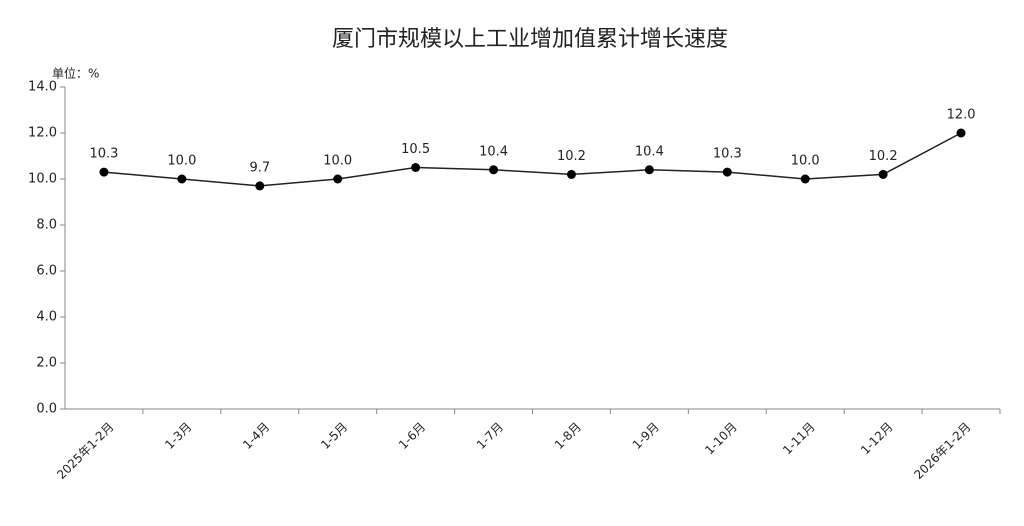 The height and width of the screenshot is (526, 1024). I want to click on y-tick-label: 12.0, so click(42, 133).